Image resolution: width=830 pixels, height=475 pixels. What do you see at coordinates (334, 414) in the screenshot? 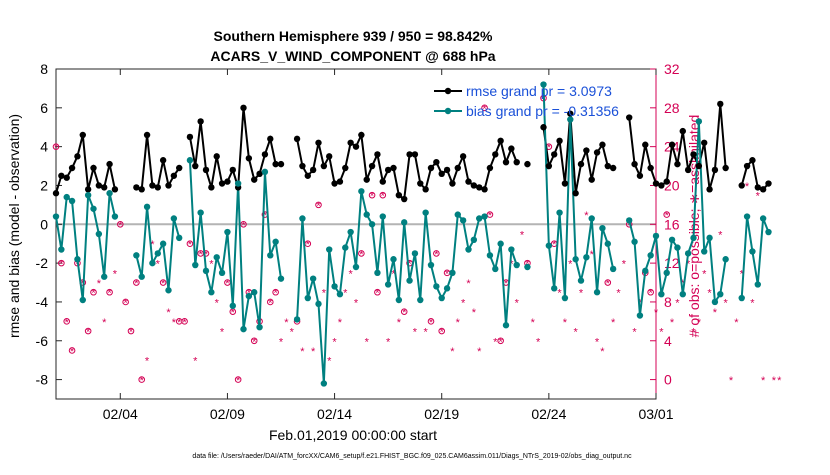
I see `x-tick-label: 02/14` at bounding box center [334, 414].